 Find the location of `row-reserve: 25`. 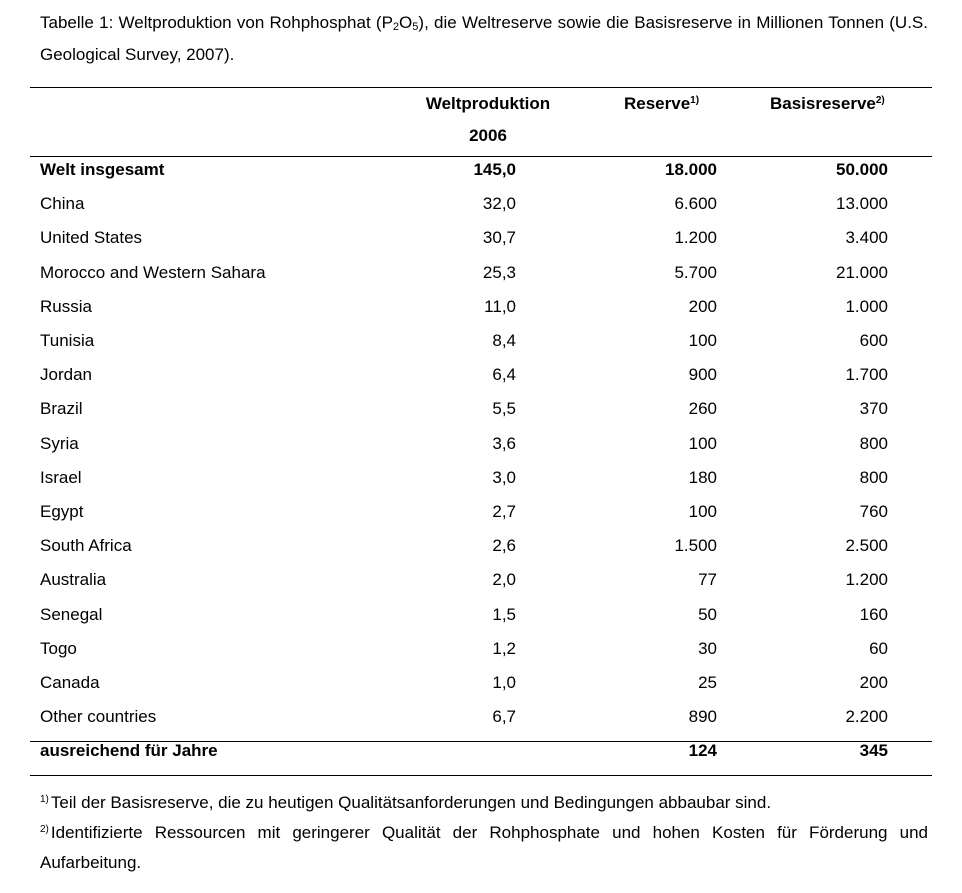

row-reserve: 25 is located at coordinates (707, 682).